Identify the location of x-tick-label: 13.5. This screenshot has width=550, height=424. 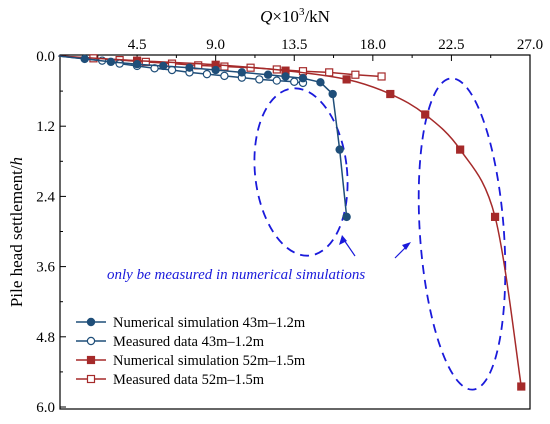
(294, 45).